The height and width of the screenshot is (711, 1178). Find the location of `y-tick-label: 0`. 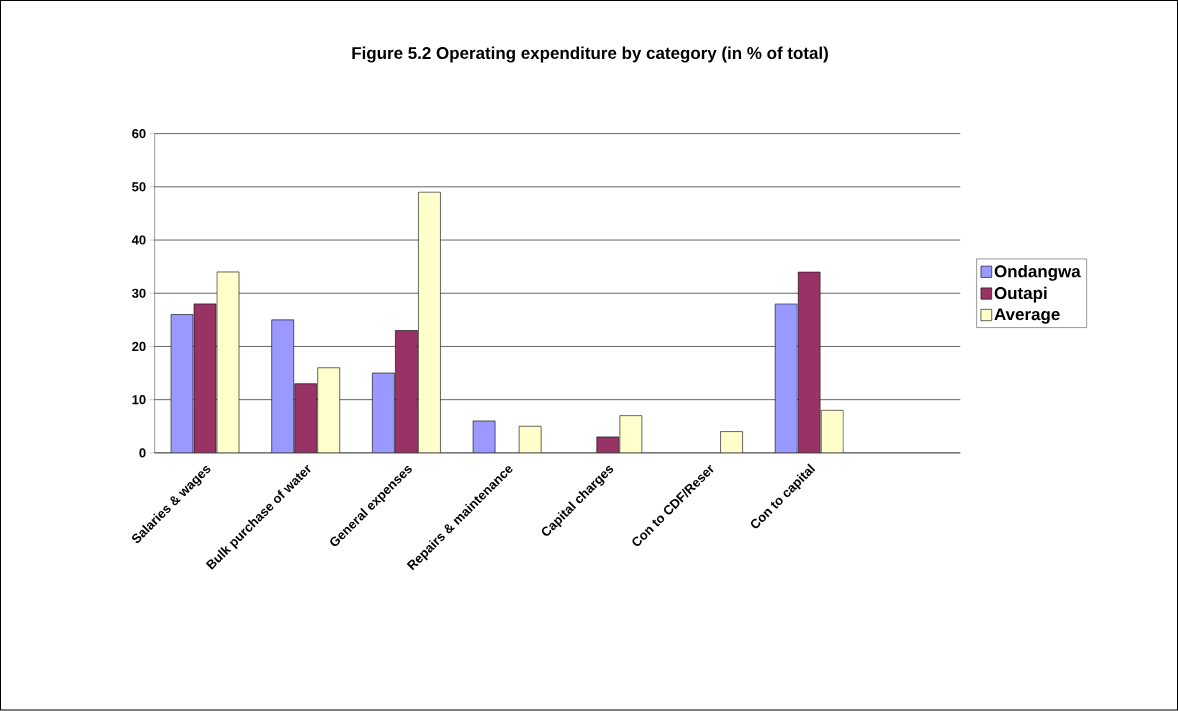

y-tick-label: 0 is located at coordinates (142, 453).